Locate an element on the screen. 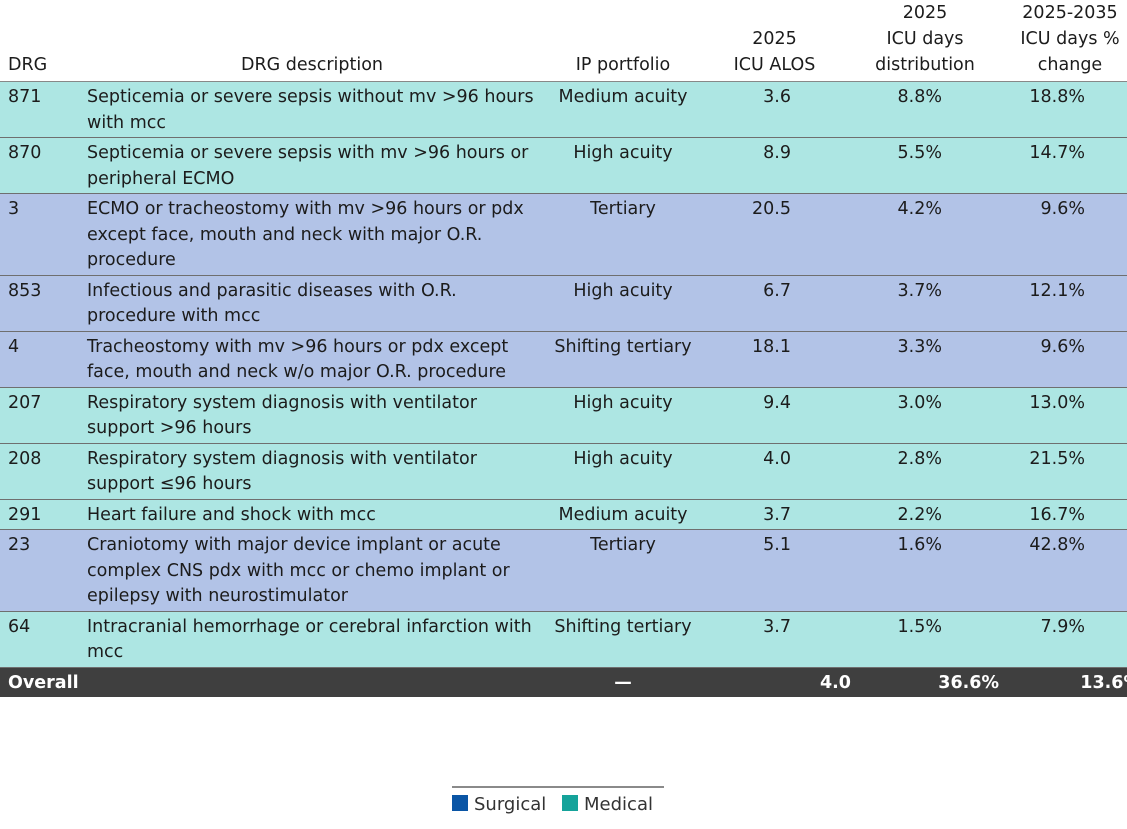 The width and height of the screenshot is (1127, 829). cell-alos: 9.4 is located at coordinates (774, 415).